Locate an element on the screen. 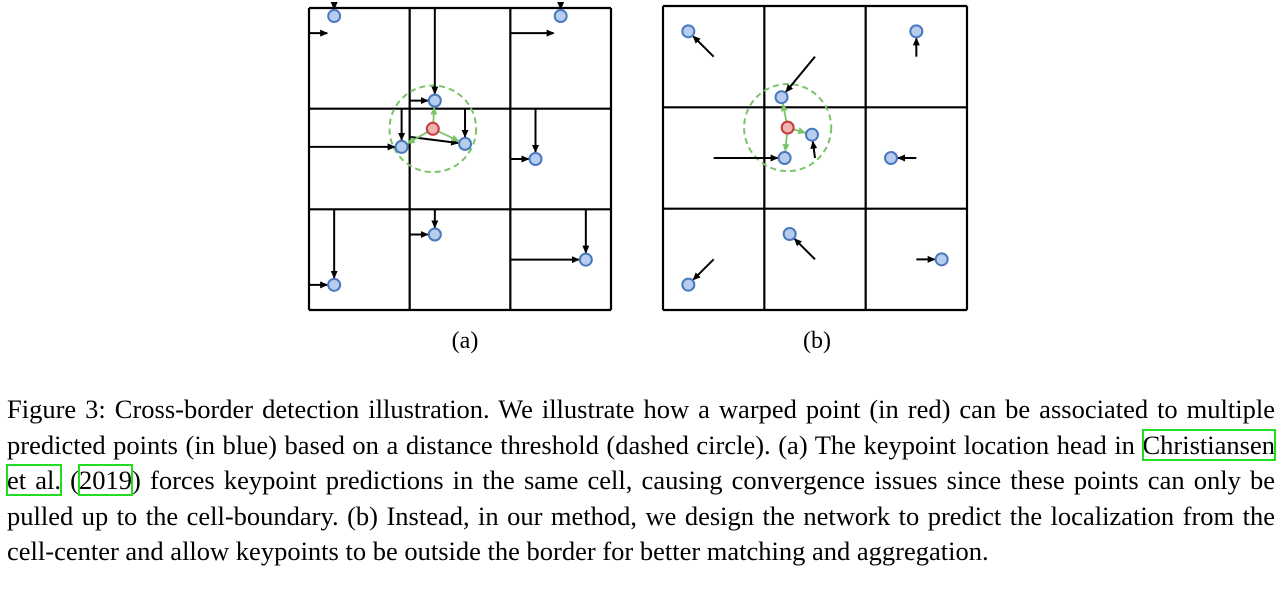  panel-a-label: (a) is located at coordinates (465, 341).